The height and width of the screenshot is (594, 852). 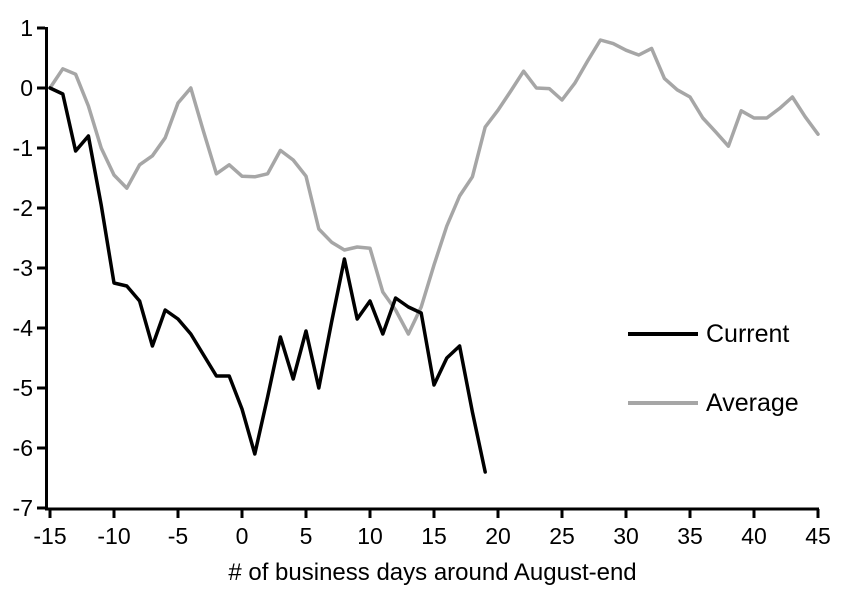 What do you see at coordinates (626, 536) in the screenshot?
I see `x-tick-label: 30` at bounding box center [626, 536].